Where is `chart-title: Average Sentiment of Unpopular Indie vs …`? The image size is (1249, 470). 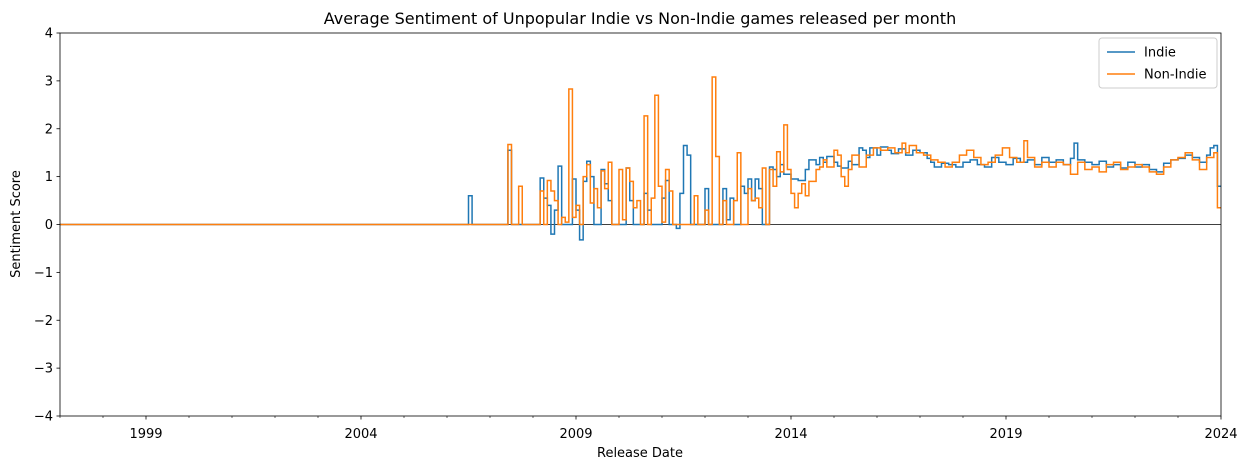 chart-title: Average Sentiment of Unpopular Indie vs … is located at coordinates (640, 18).